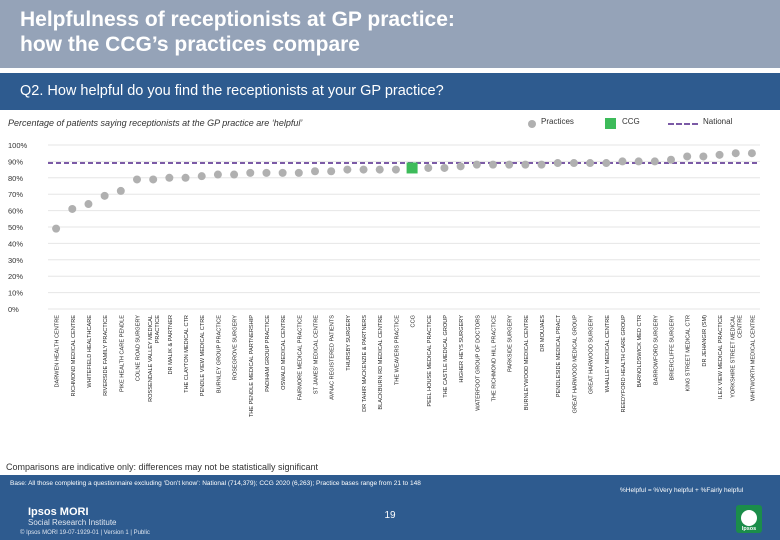 The image size is (780, 540). I want to click on question-band, so click(390, 91).